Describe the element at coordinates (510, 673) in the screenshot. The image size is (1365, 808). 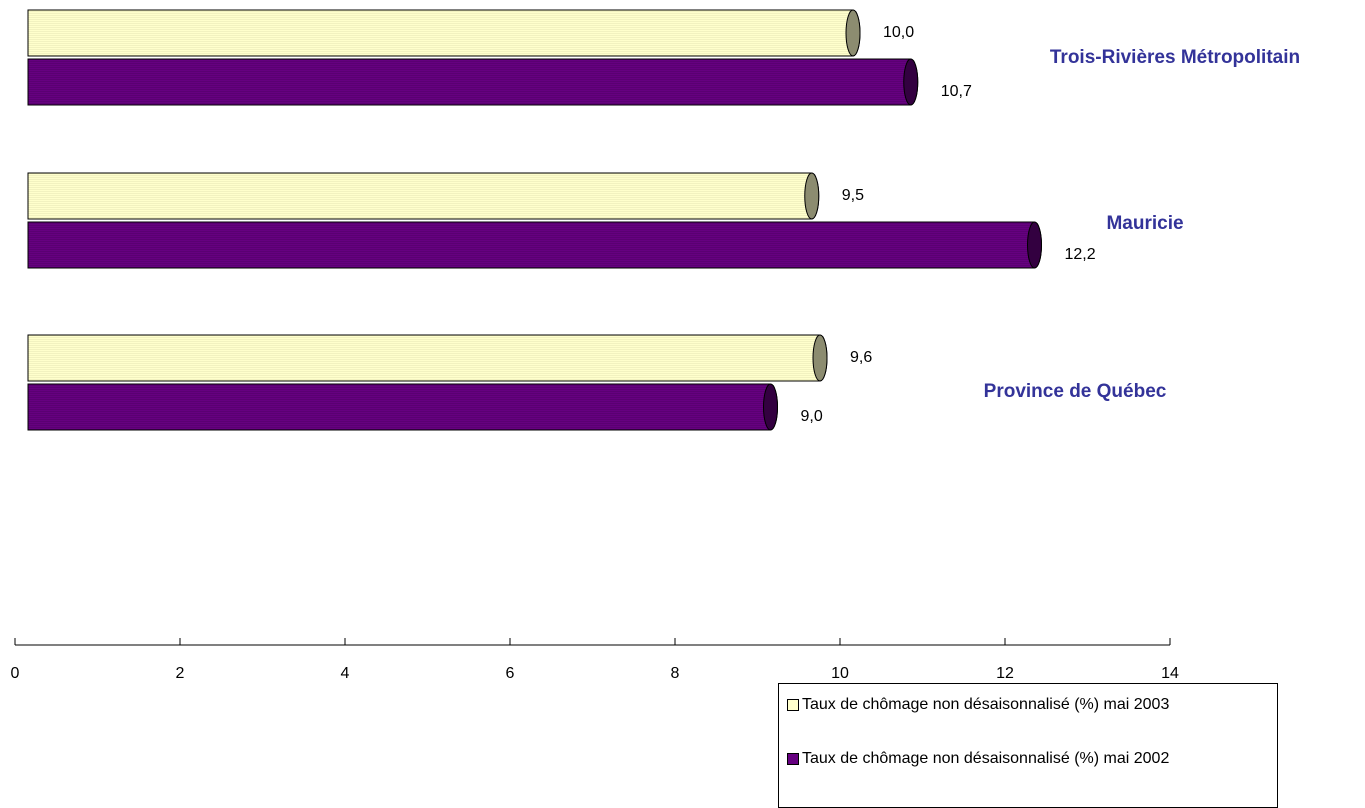
I see `x-tick-label-3: 6` at that location.